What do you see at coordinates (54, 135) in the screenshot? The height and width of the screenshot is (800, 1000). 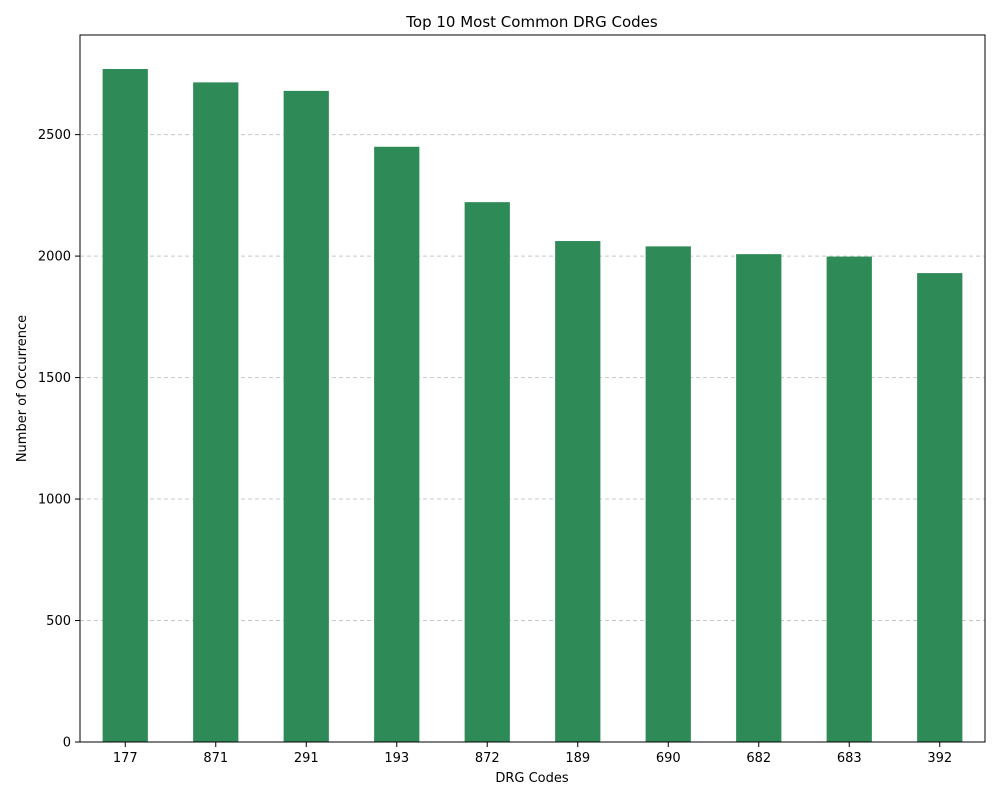 I see `y-tick-label: 2500` at bounding box center [54, 135].